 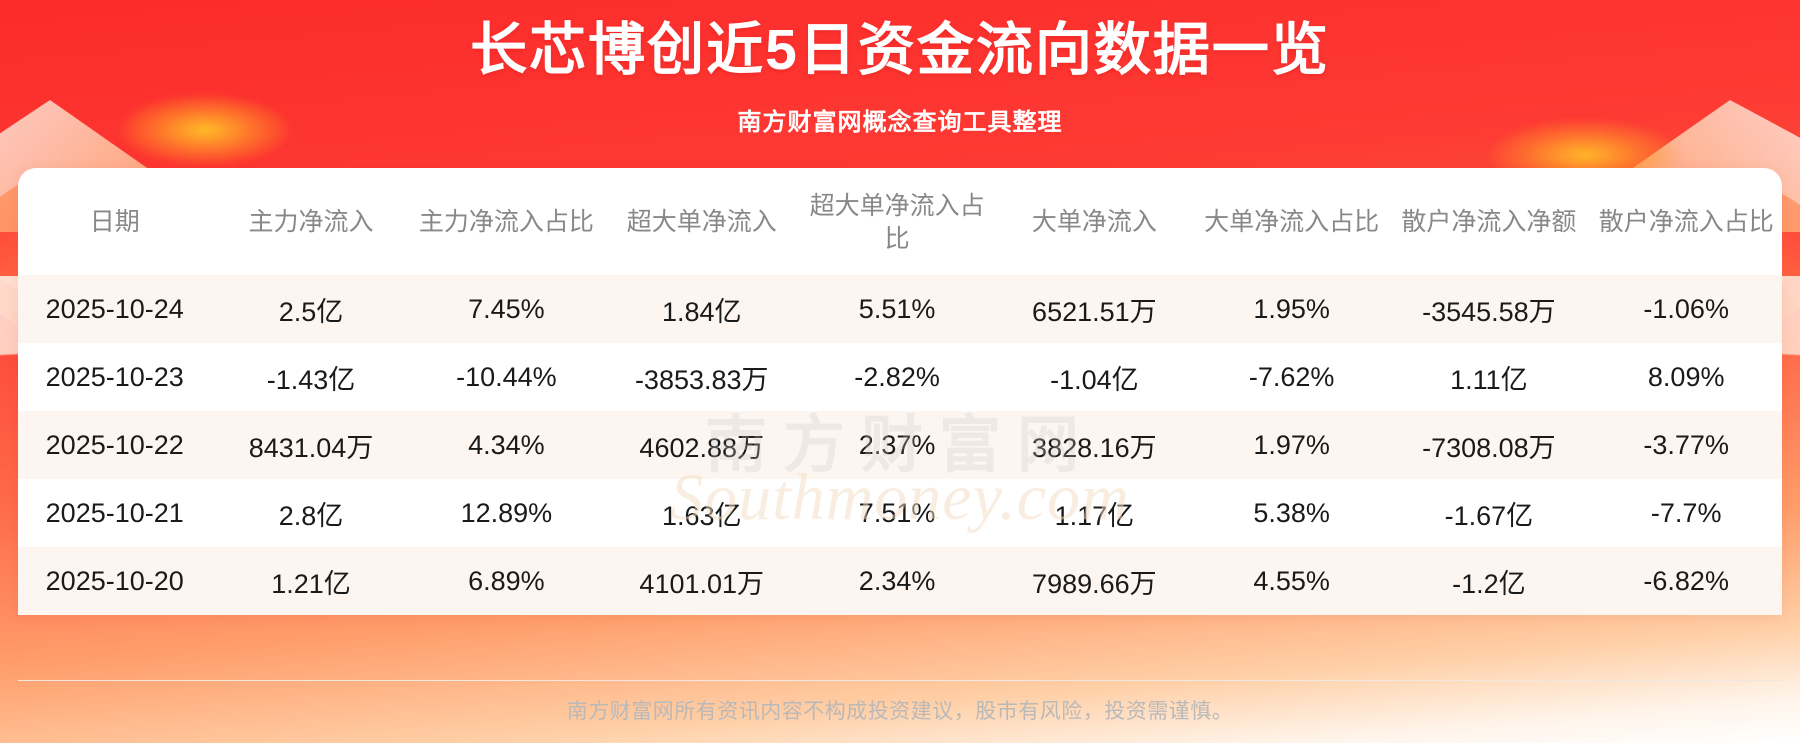 What do you see at coordinates (1291, 580) in the screenshot?
I see `cell-large-net-inflow-ratio: 4.55%` at bounding box center [1291, 580].